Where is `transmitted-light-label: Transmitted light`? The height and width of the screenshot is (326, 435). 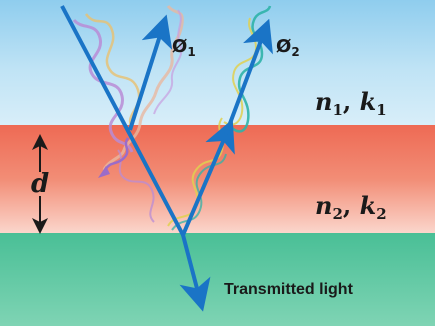 transmitted-light-label: Transmitted light is located at coordinates (289, 289).